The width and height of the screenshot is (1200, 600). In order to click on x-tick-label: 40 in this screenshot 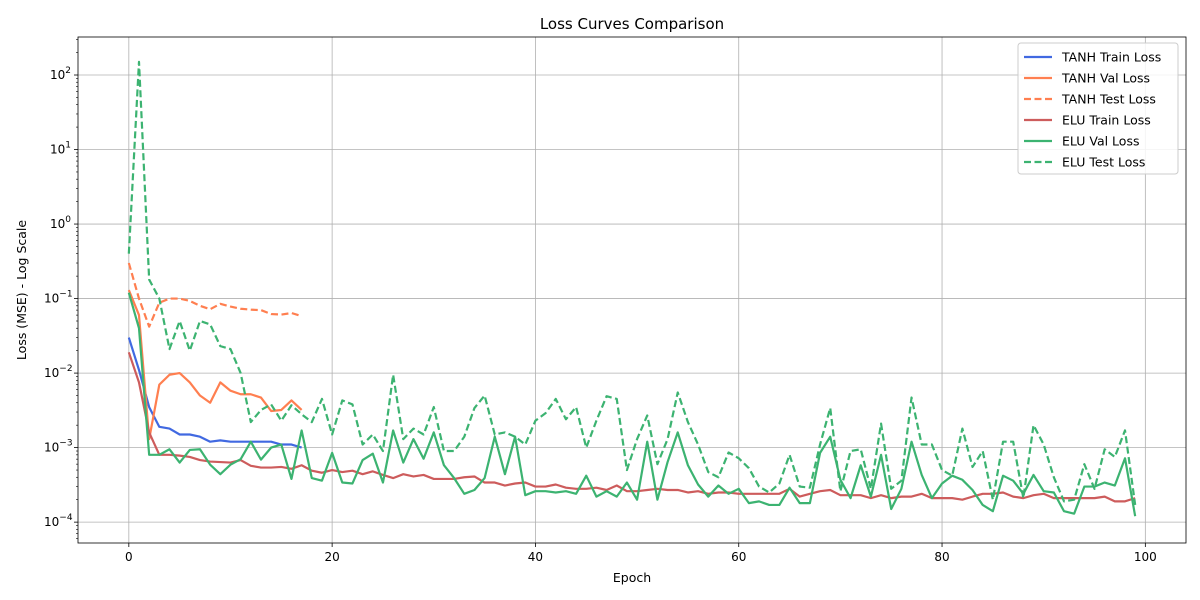, I will do `click(535, 557)`.